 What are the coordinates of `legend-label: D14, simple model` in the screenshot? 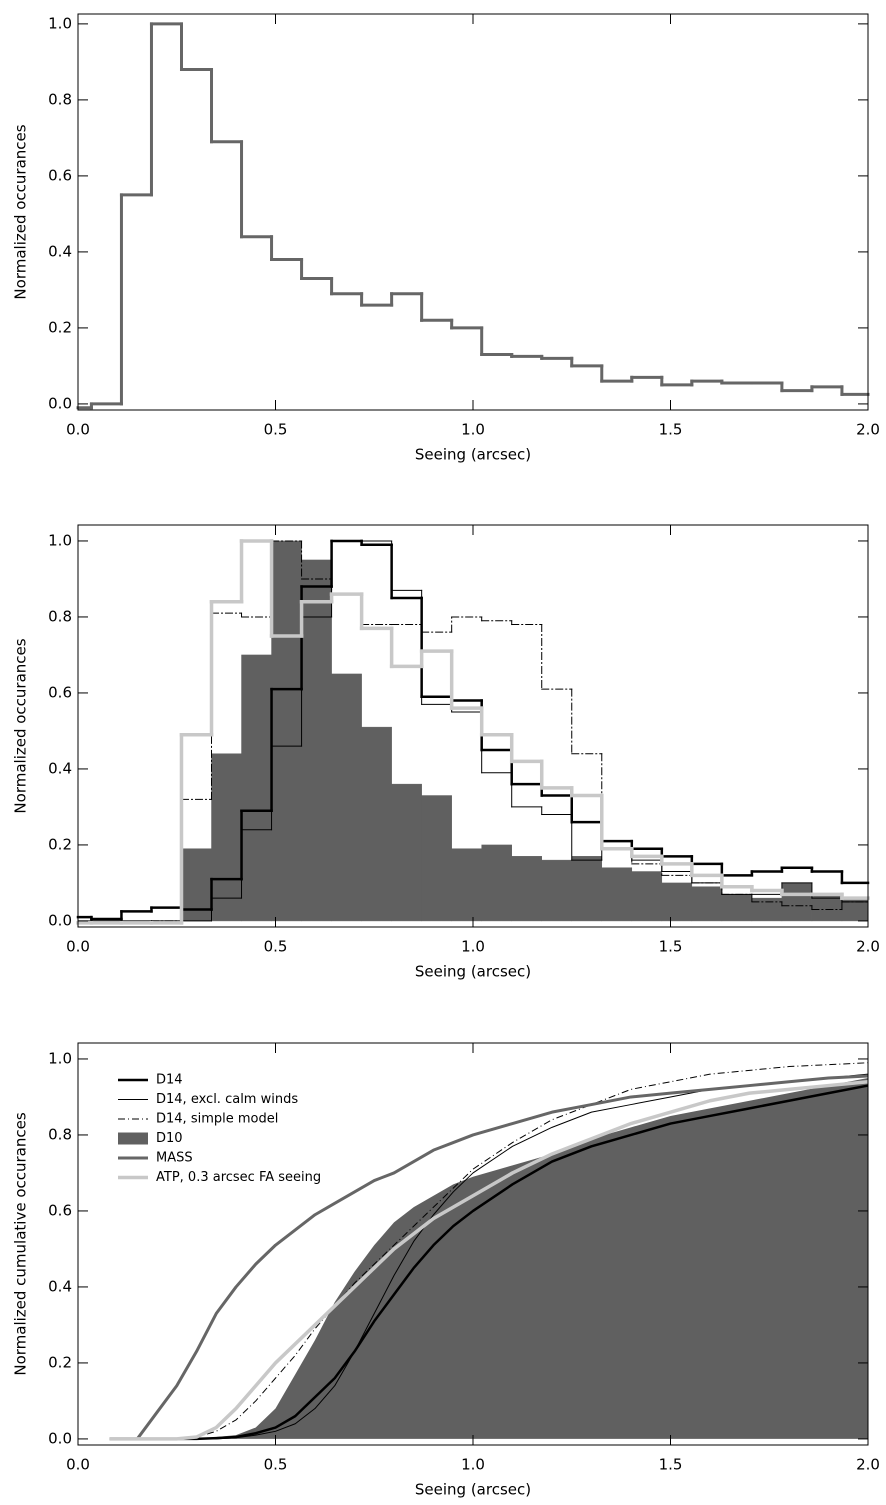 It's located at (217, 1119).